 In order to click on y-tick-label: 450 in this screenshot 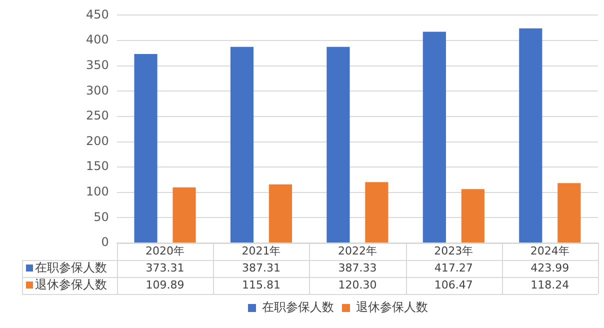, I will do `click(97, 14)`.